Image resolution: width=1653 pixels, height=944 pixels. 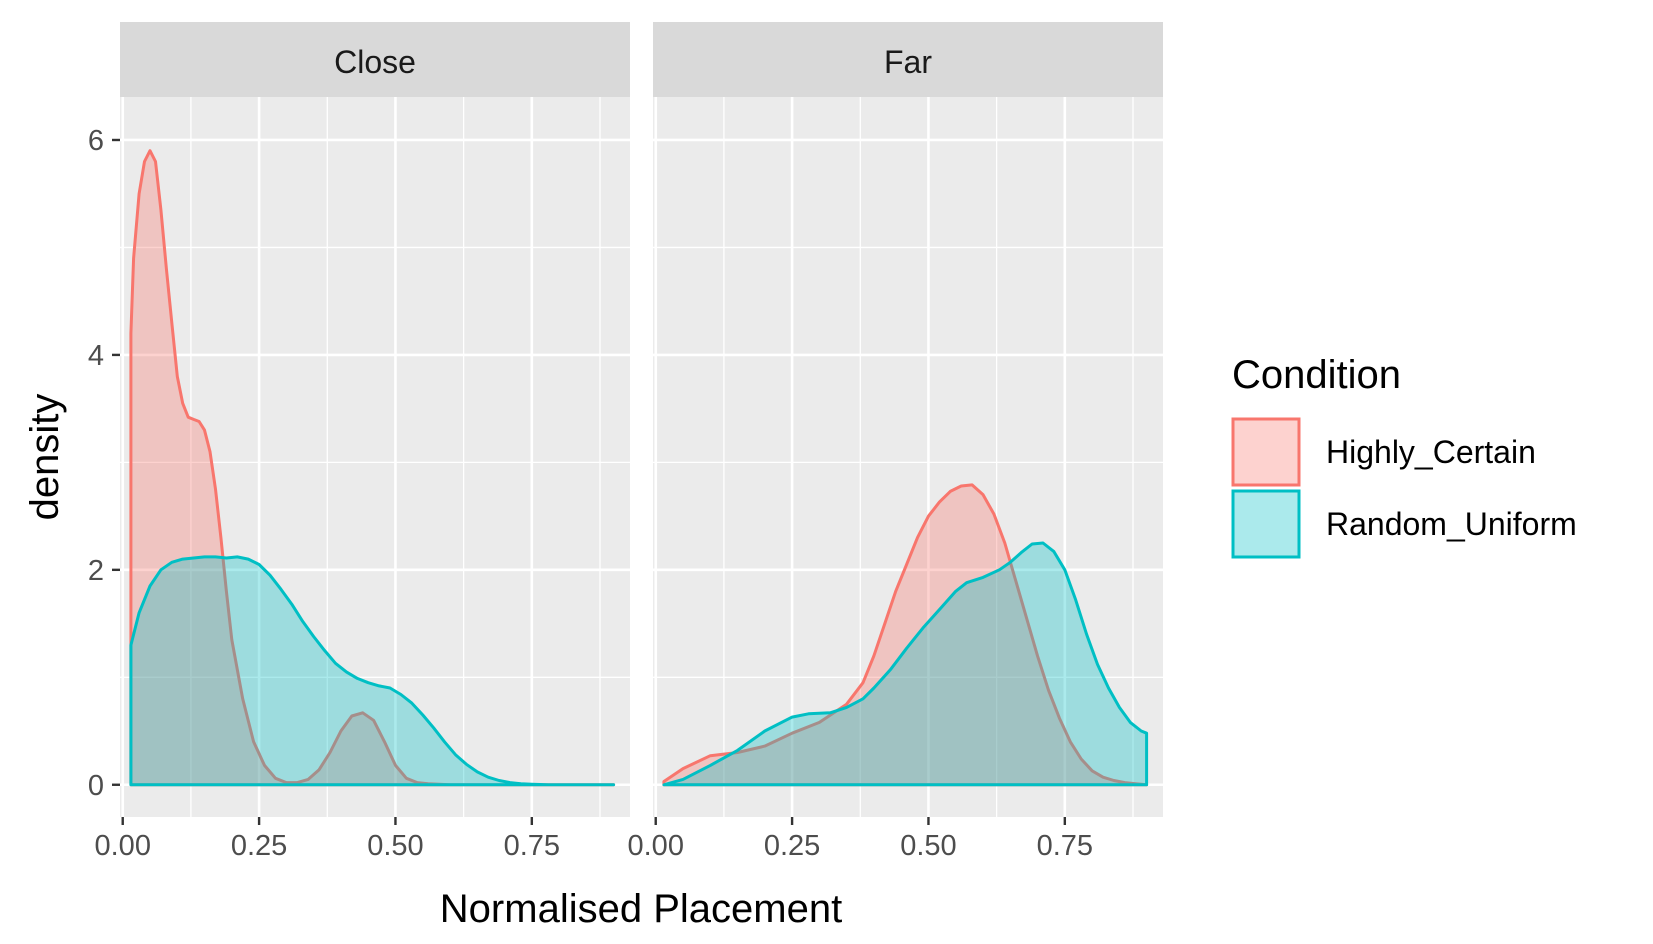 I want to click on legend-label-highly-certain: Highly_Certain, so click(x=1431, y=452).